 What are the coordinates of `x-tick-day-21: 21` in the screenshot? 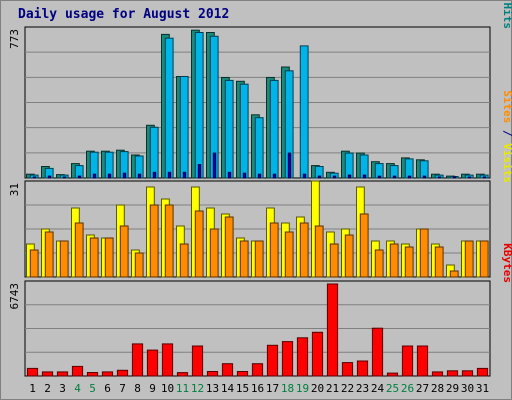 It's located at (332, 388).